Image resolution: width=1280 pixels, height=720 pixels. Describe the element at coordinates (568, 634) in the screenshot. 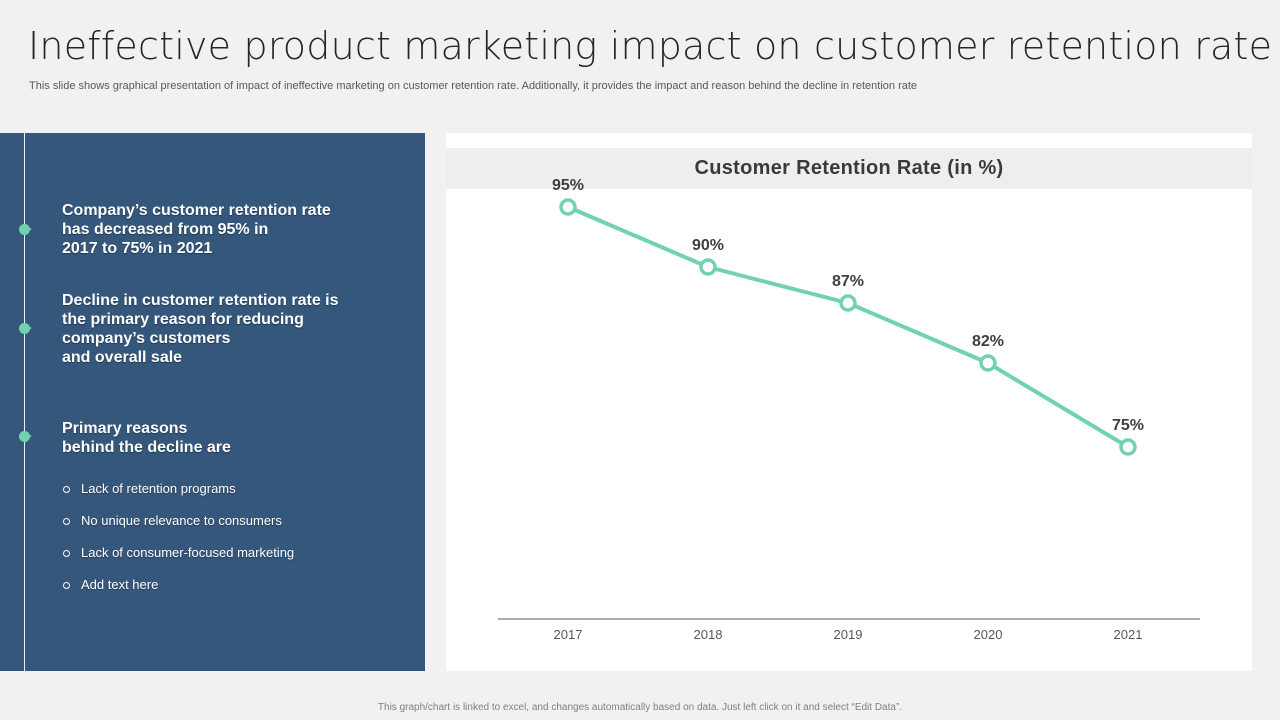

I see `x-tick-label: 2017` at that location.